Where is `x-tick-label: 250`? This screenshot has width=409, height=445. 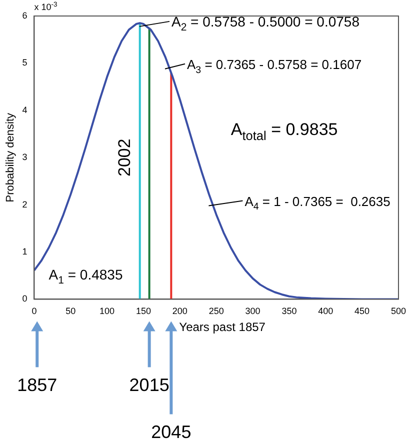
x-tick-label: 250 is located at coordinates (216, 311).